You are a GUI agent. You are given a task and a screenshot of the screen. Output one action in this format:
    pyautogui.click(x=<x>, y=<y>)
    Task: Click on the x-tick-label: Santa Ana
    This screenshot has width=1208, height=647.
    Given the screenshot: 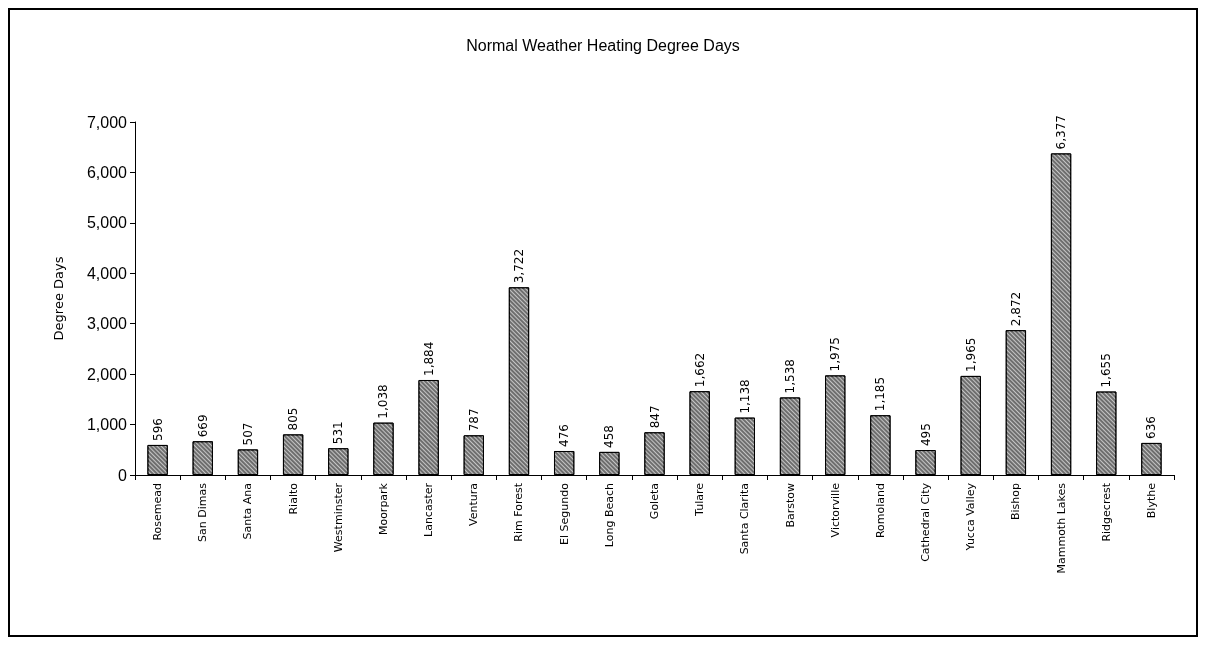 What is the action you would take?
    pyautogui.click(x=248, y=511)
    